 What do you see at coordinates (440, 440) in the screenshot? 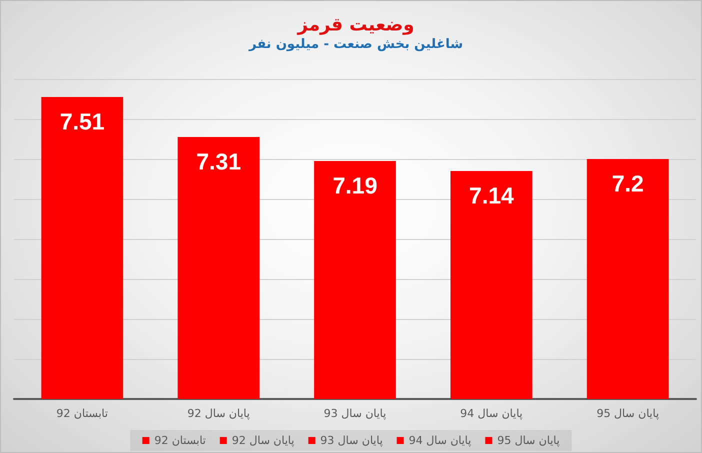
I see `legend-label: پایان سال 94` at bounding box center [440, 440].